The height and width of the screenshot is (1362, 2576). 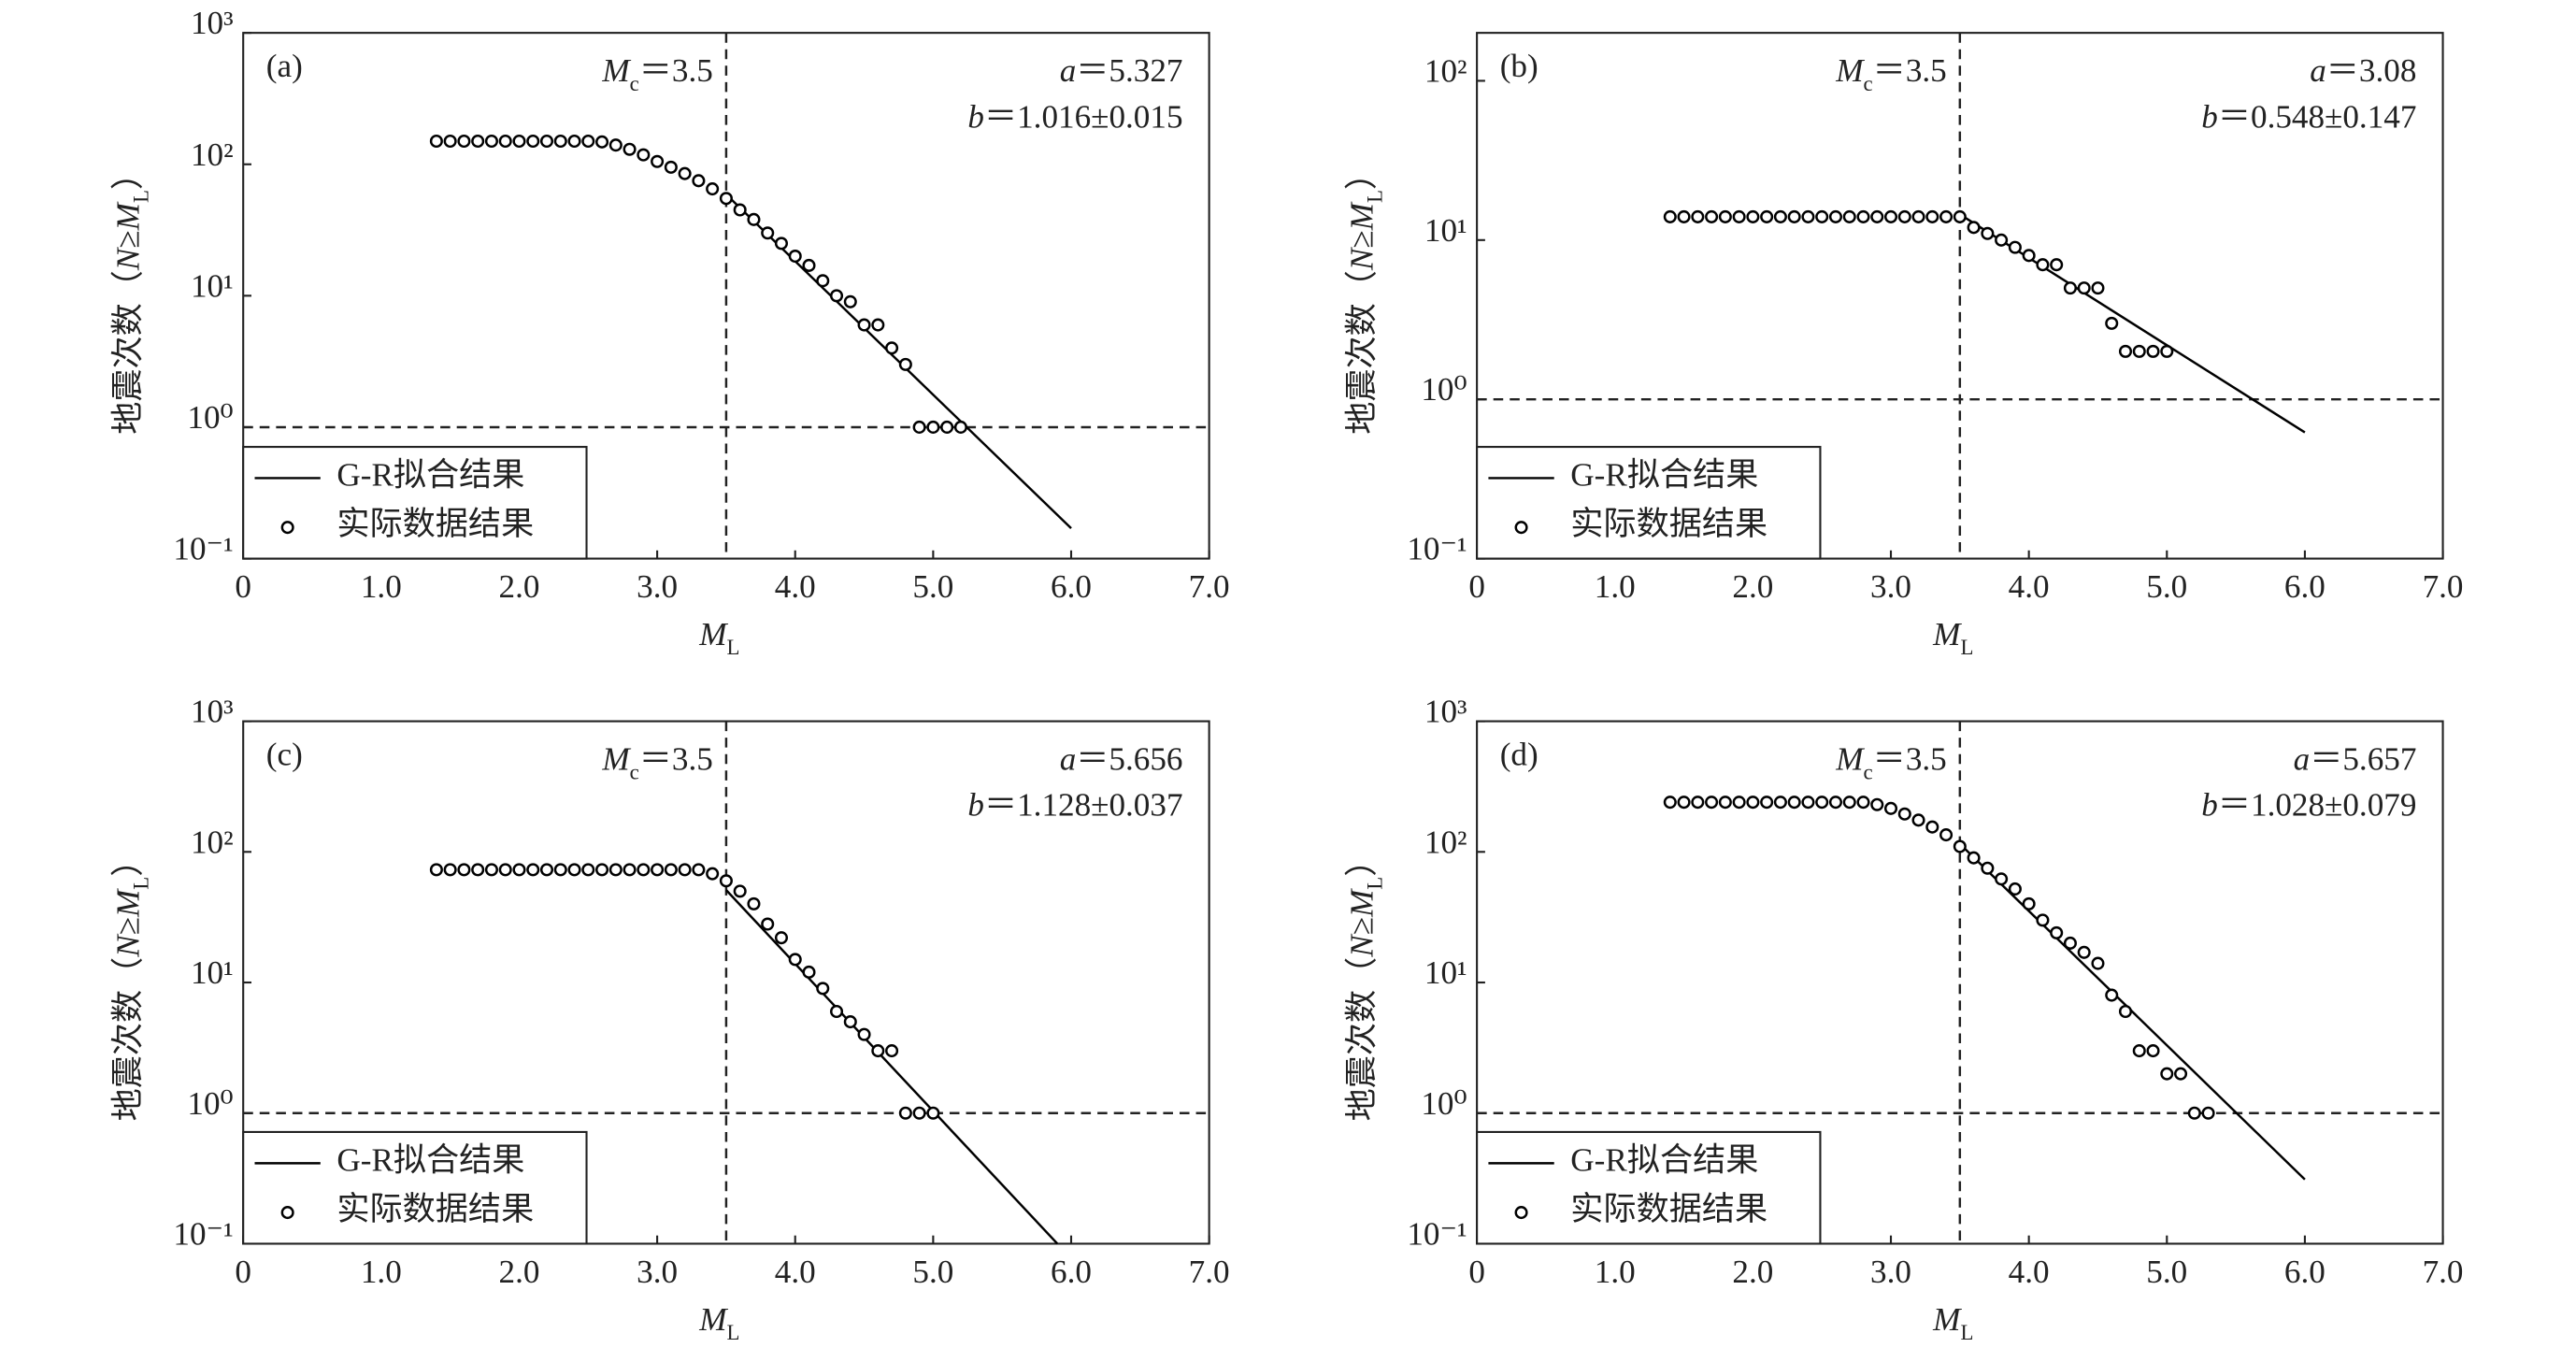 I want to click on mc-label: Mc＝3.5, so click(x=657, y=73).